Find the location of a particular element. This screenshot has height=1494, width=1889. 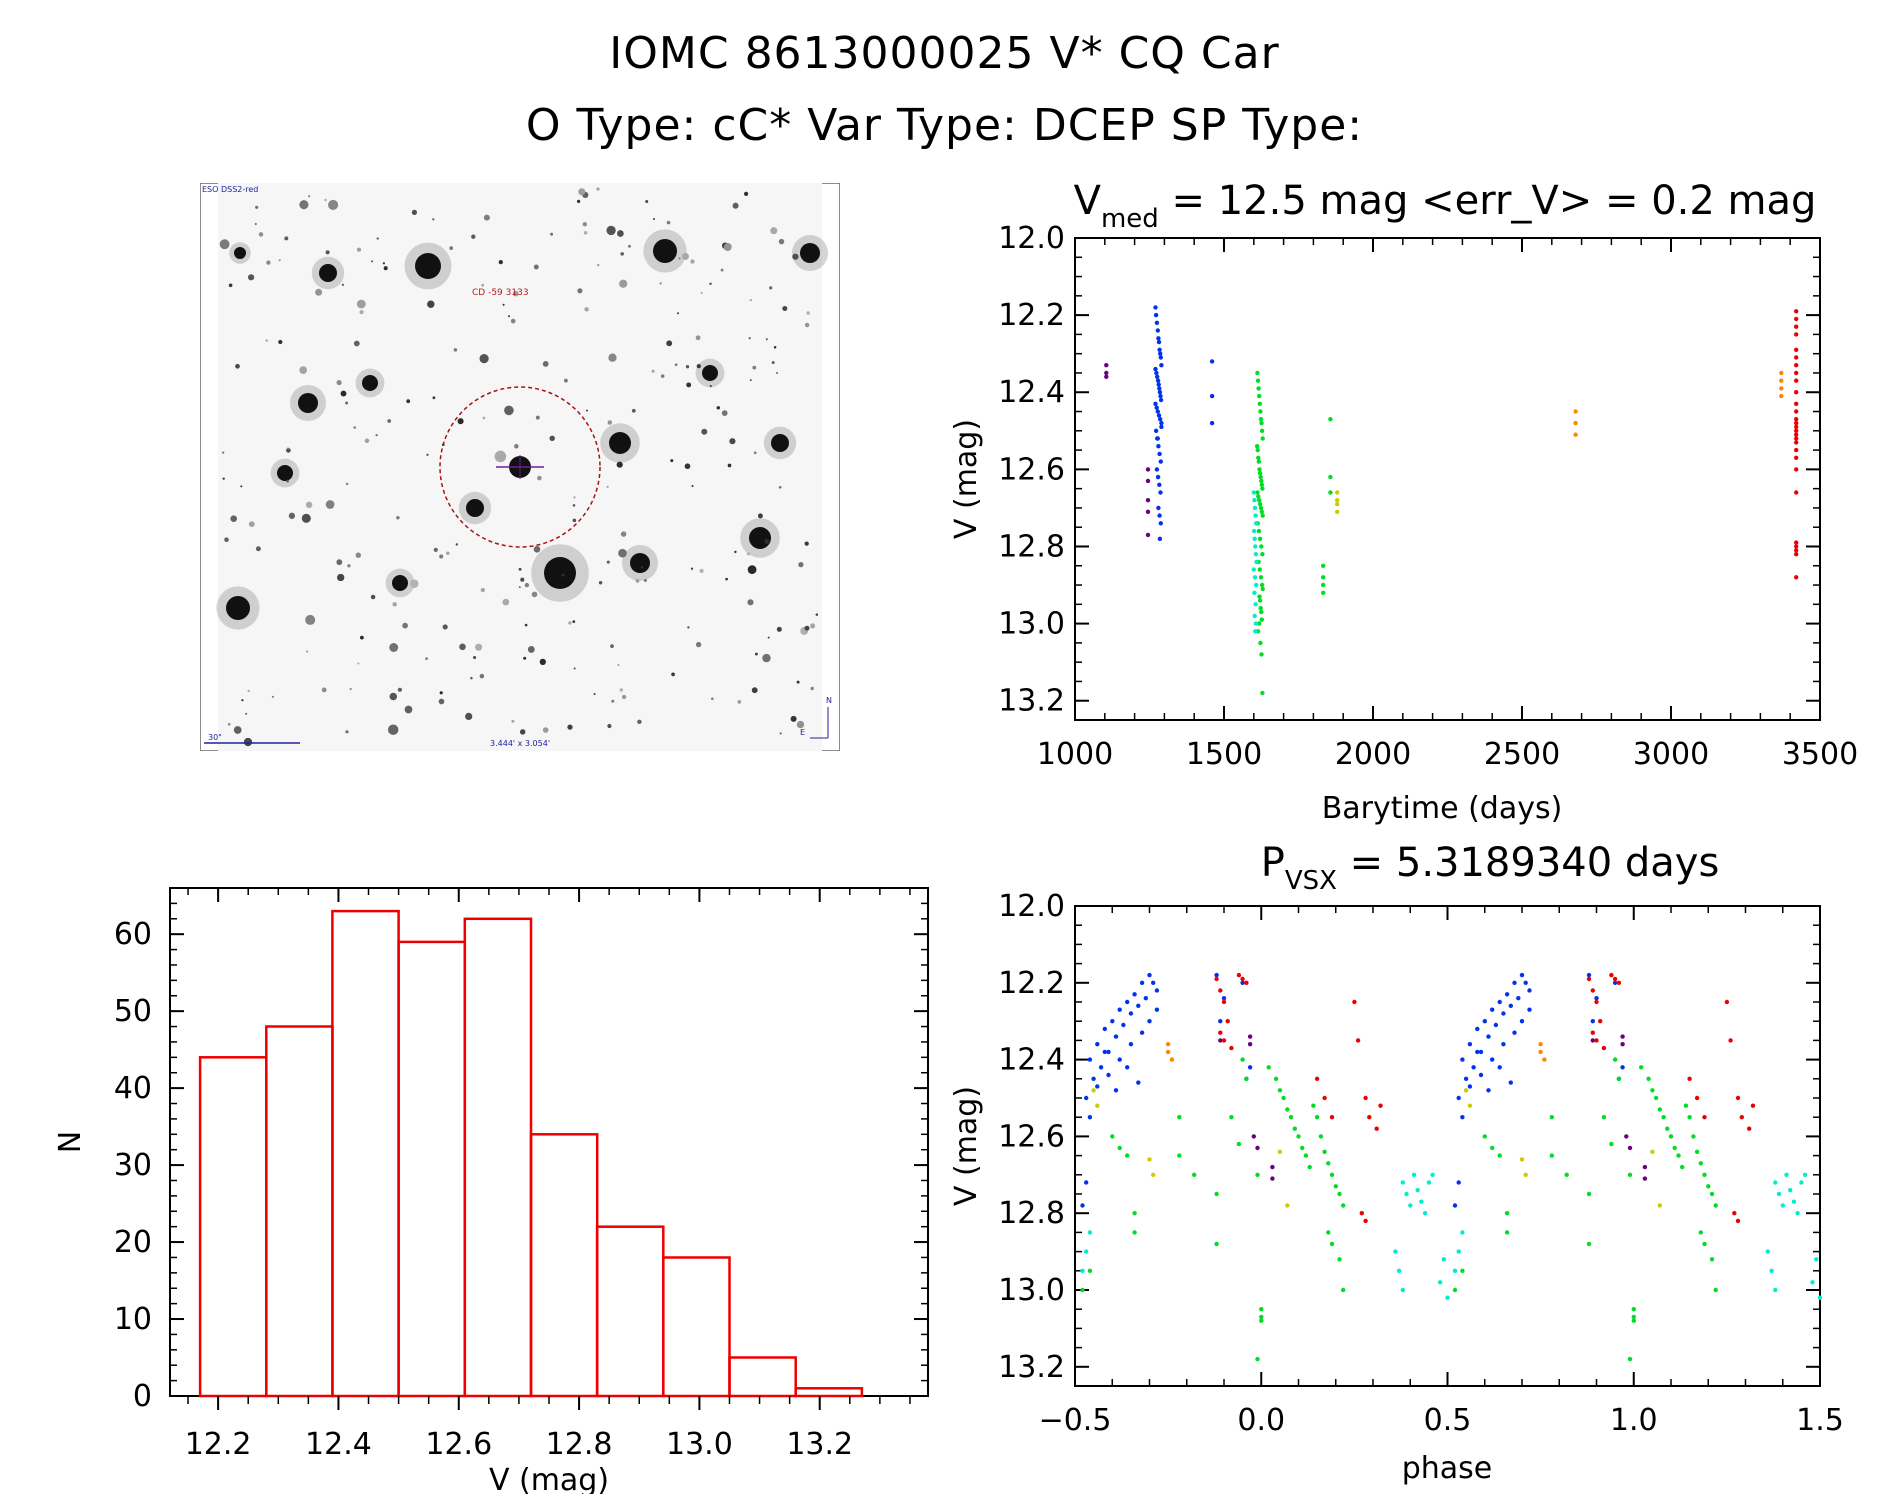

lc-point-yellow is located at coordinates (1337, 511).